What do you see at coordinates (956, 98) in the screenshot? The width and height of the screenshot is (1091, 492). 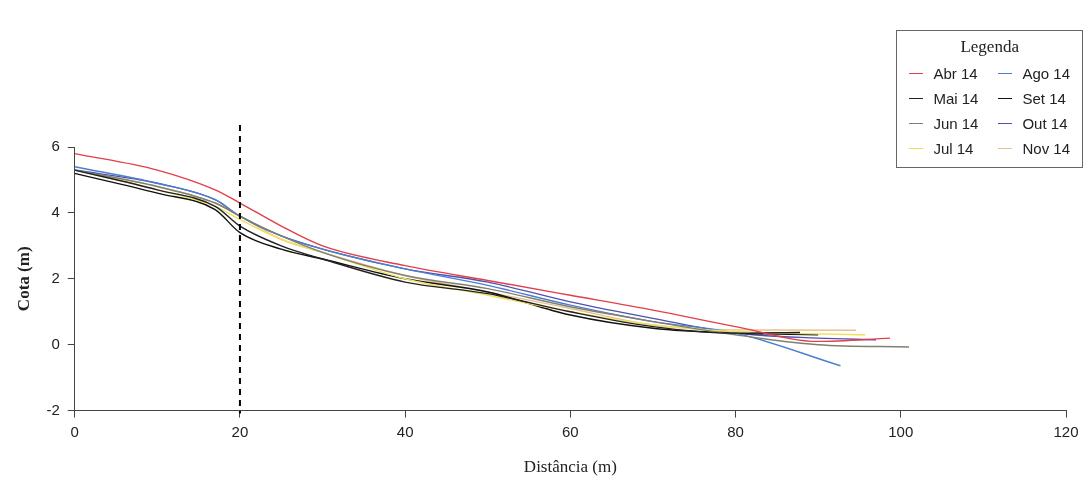 I see `legend-label: Mai 14` at bounding box center [956, 98].